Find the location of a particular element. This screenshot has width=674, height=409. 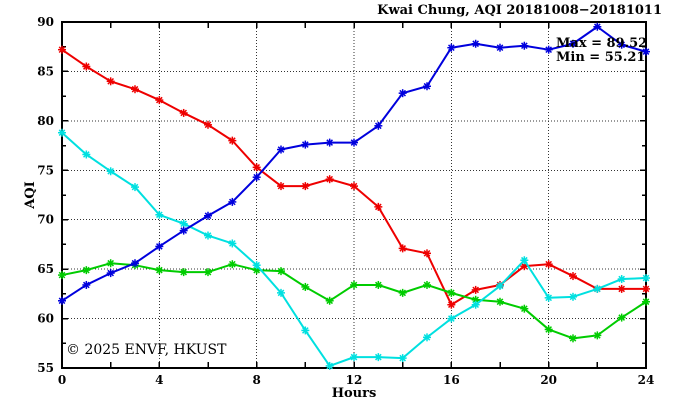

y-tick-label: 55 is located at coordinates (45, 368).